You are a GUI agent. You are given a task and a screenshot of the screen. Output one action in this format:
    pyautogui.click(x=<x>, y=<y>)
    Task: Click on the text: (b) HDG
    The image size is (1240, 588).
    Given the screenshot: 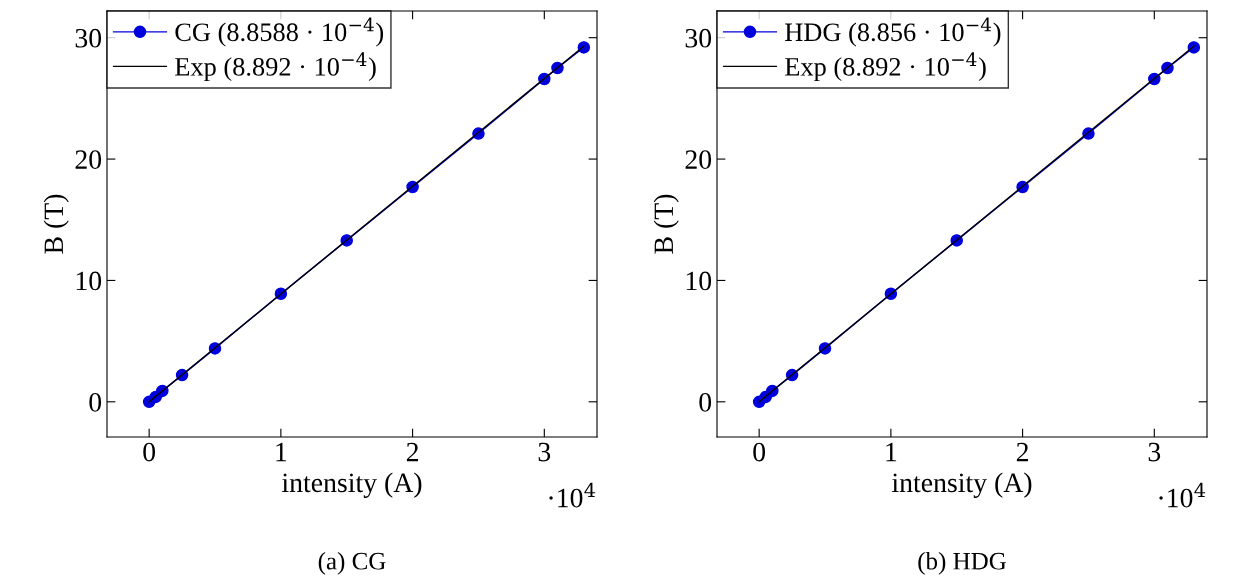 What is the action you would take?
    pyautogui.click(x=962, y=563)
    